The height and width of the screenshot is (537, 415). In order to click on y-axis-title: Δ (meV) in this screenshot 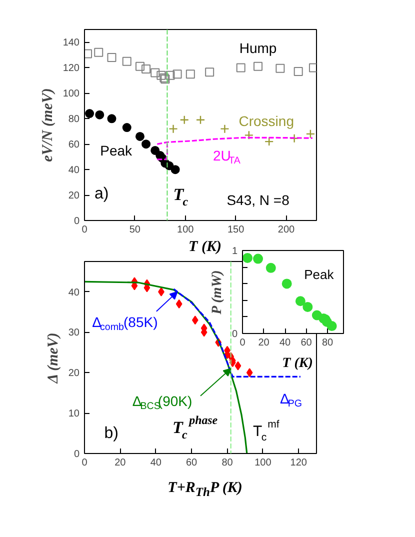, I will do `click(53, 358)`.